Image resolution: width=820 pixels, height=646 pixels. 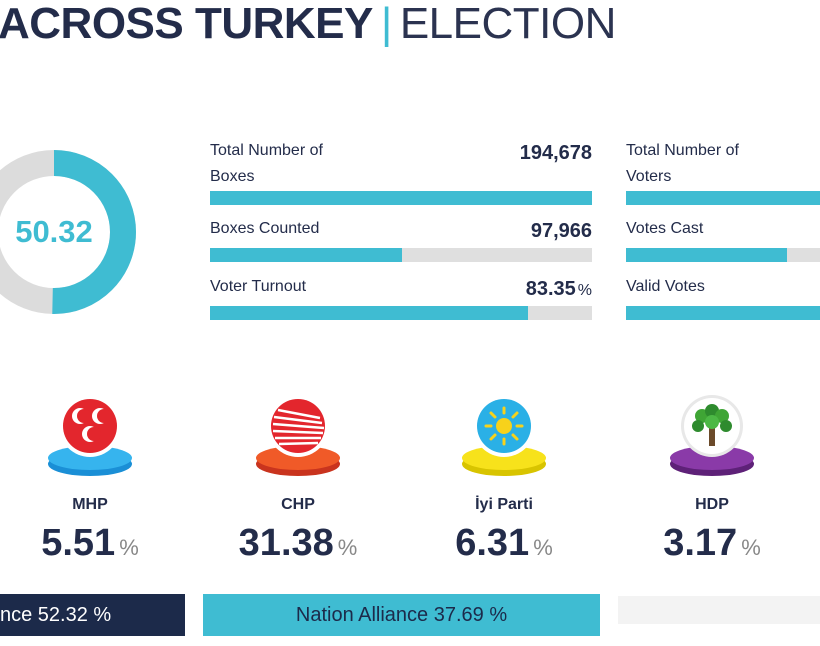 What do you see at coordinates (504, 504) in the screenshot?
I see `party-name: İyi Parti` at bounding box center [504, 504].